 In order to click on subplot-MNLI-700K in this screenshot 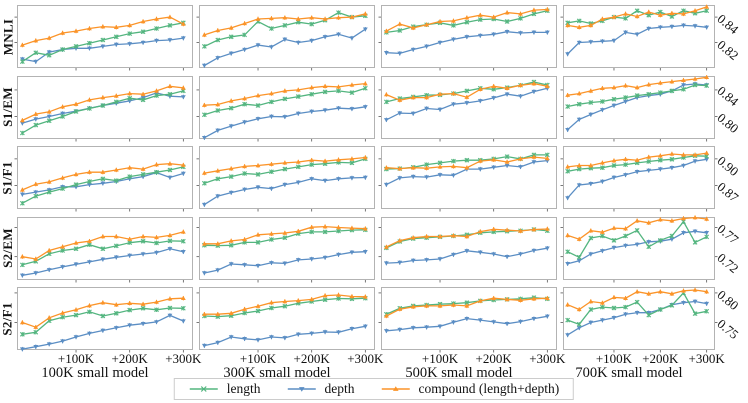, I will do `click(639, 37)`.